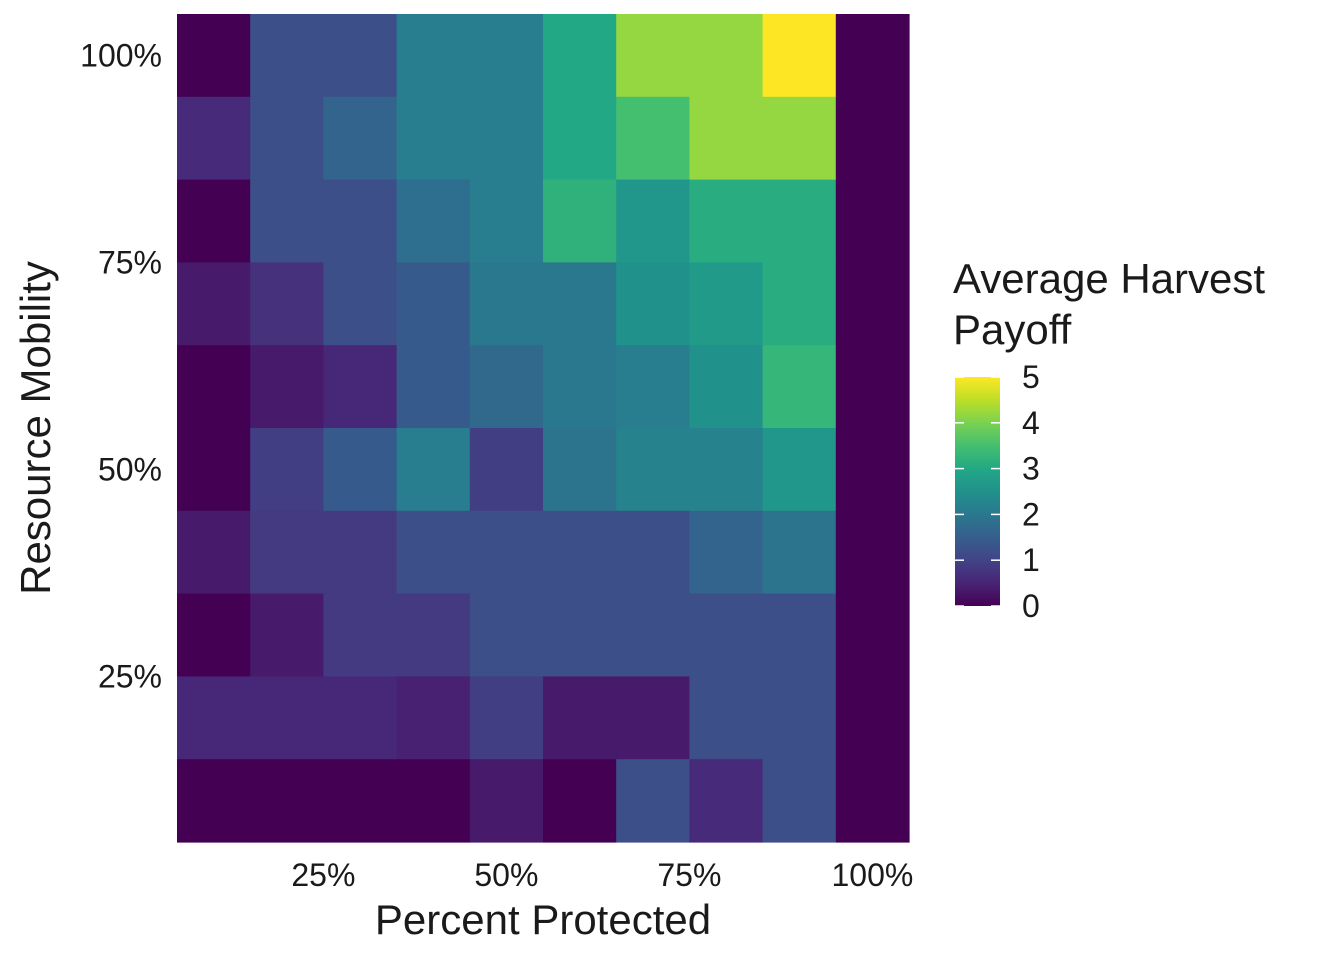  What do you see at coordinates (580, 387) in the screenshot?
I see `heatmap-cell-r4-c5` at bounding box center [580, 387].